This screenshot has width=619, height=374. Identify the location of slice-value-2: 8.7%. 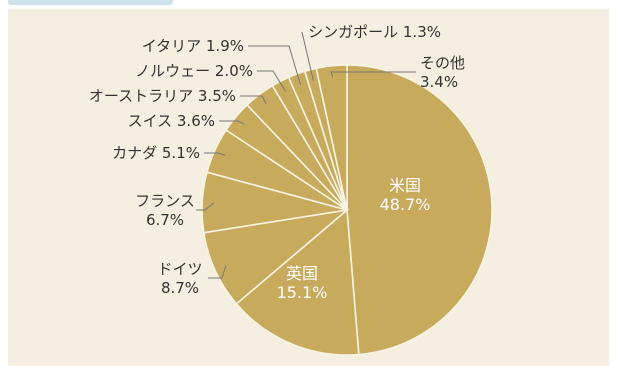
(180, 288).